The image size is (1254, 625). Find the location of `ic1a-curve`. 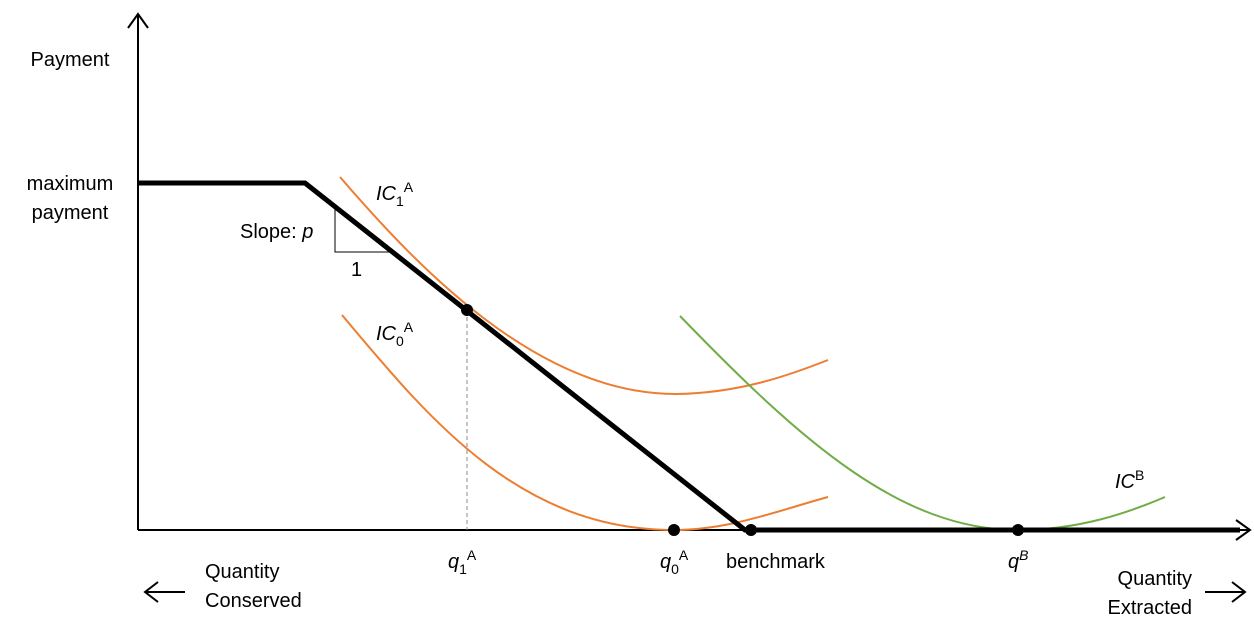

ic1a-curve is located at coordinates (584, 286).